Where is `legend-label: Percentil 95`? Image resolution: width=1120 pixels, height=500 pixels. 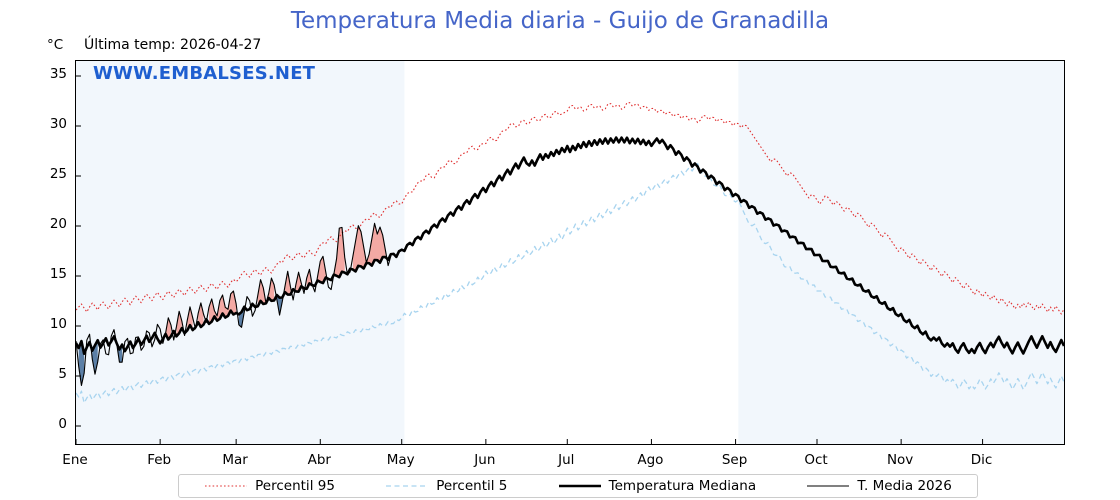
legend-label: Percentil 95 is located at coordinates (295, 486).